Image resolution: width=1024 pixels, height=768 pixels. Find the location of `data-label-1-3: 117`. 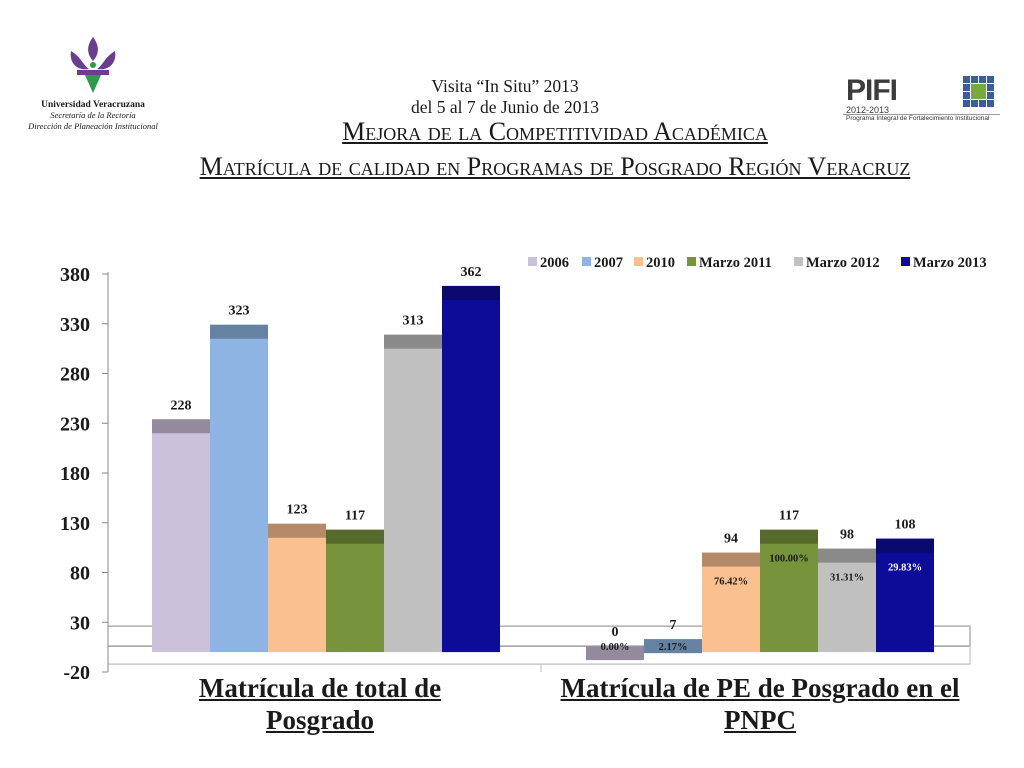

data-label-1-3: 117 is located at coordinates (789, 516).